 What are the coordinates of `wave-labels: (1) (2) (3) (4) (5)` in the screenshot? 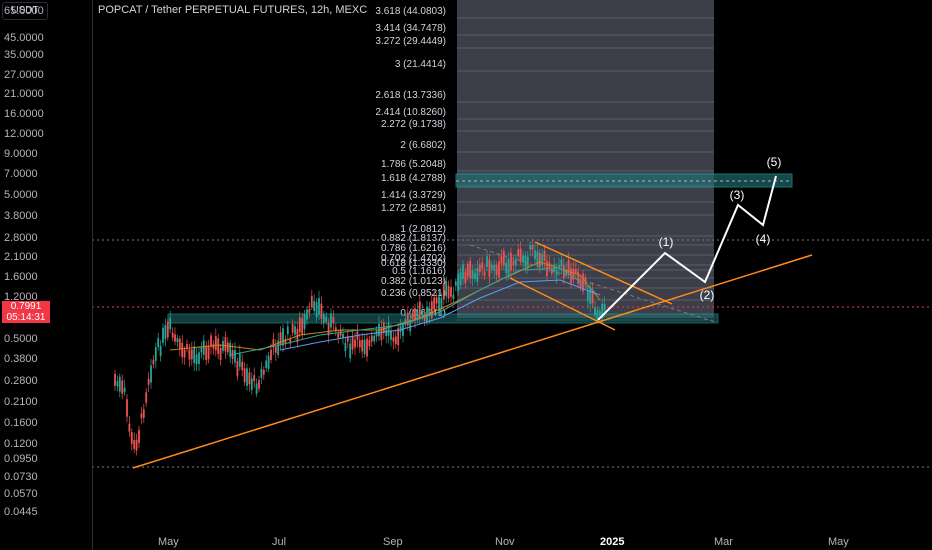 It's located at (720, 228).